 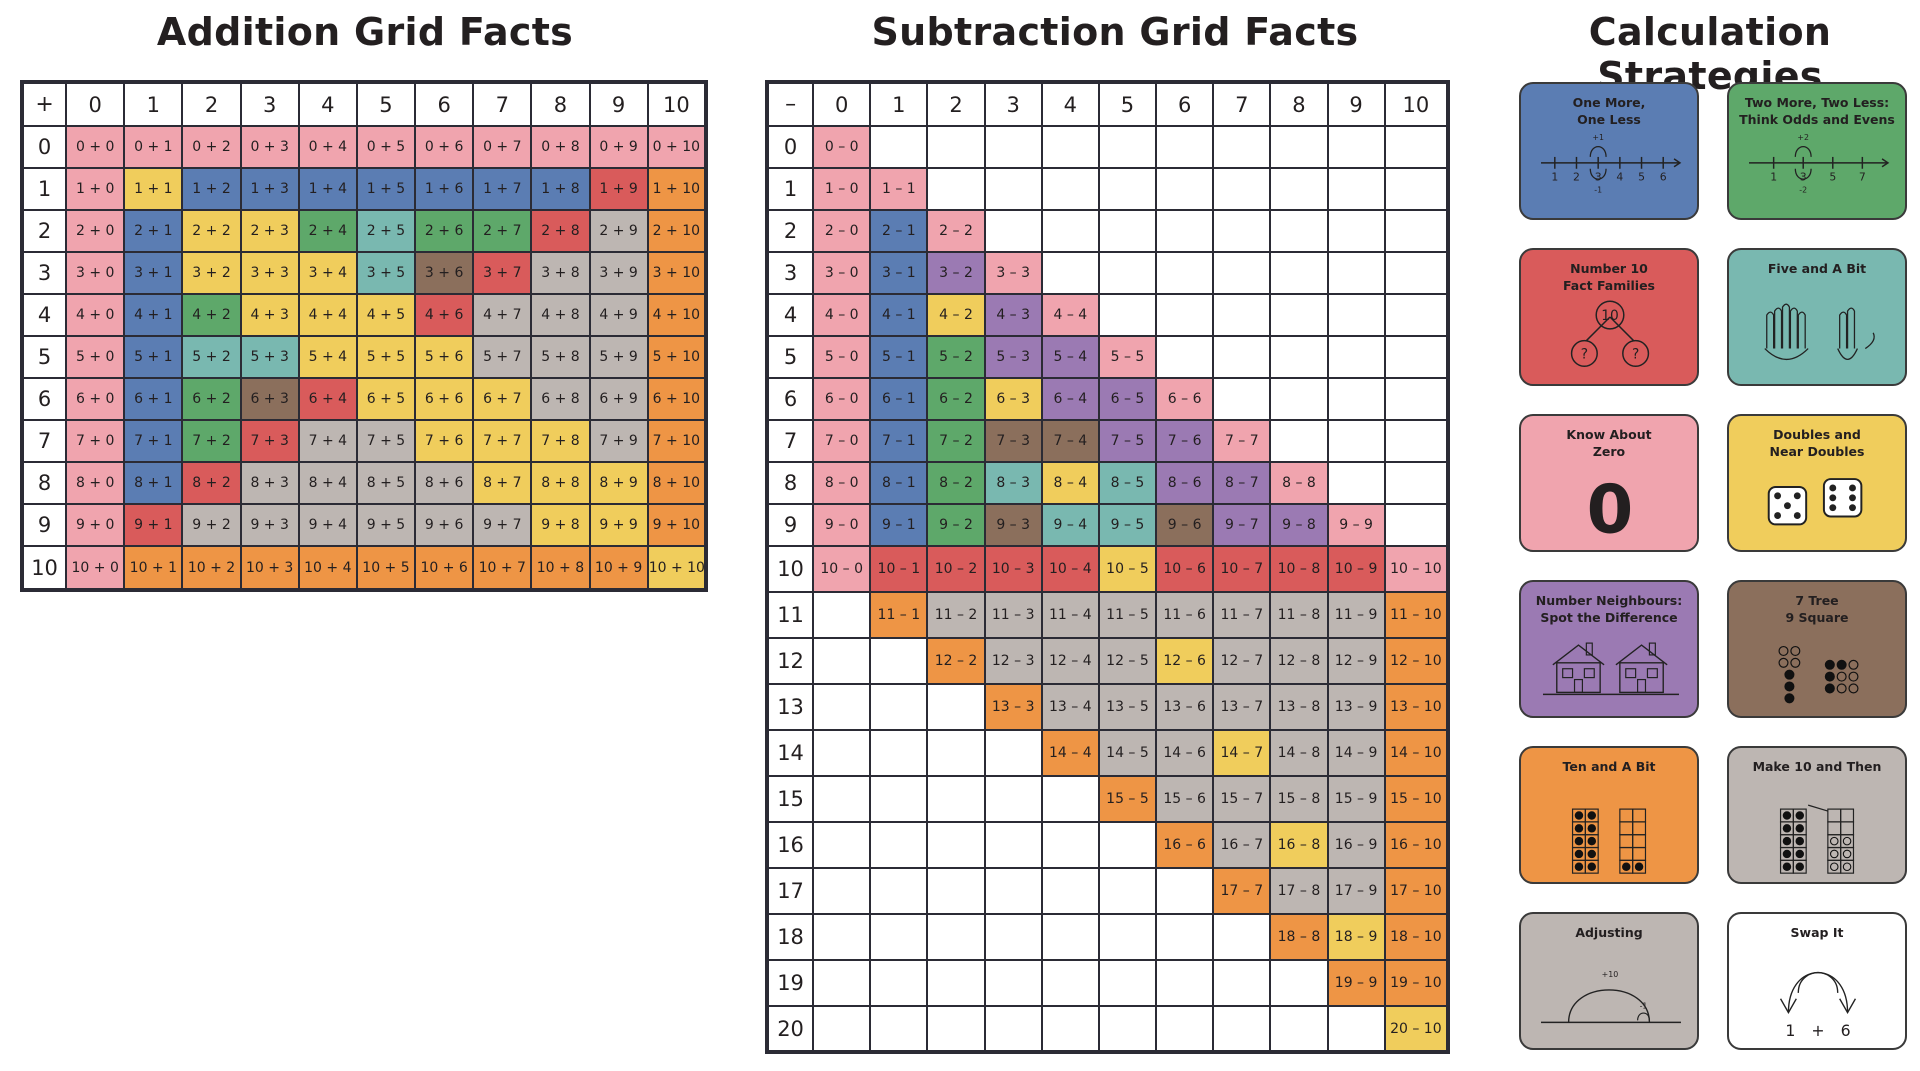 I want to click on fact-cell: 4 + 3, so click(x=269, y=315).